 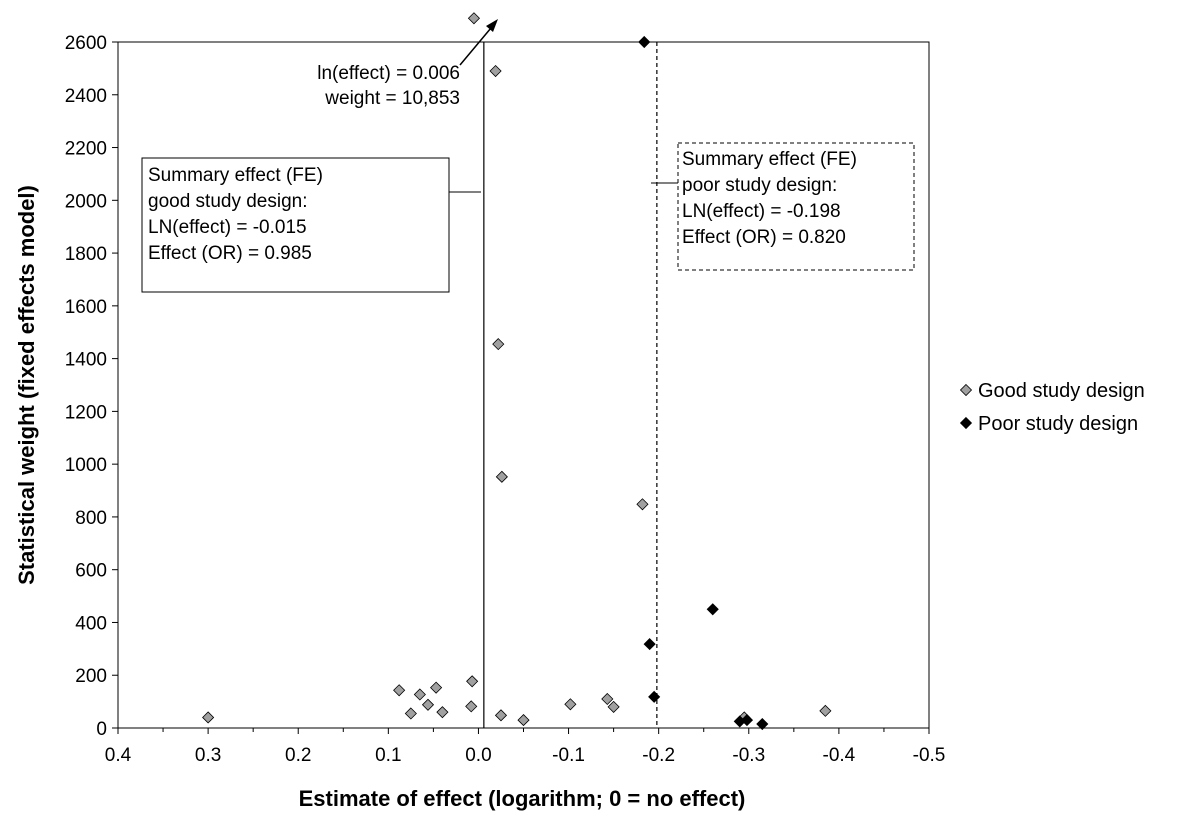 What do you see at coordinates (764, 237) in the screenshot?
I see `poor-box-line4: Effect (OR) = 0.820` at bounding box center [764, 237].